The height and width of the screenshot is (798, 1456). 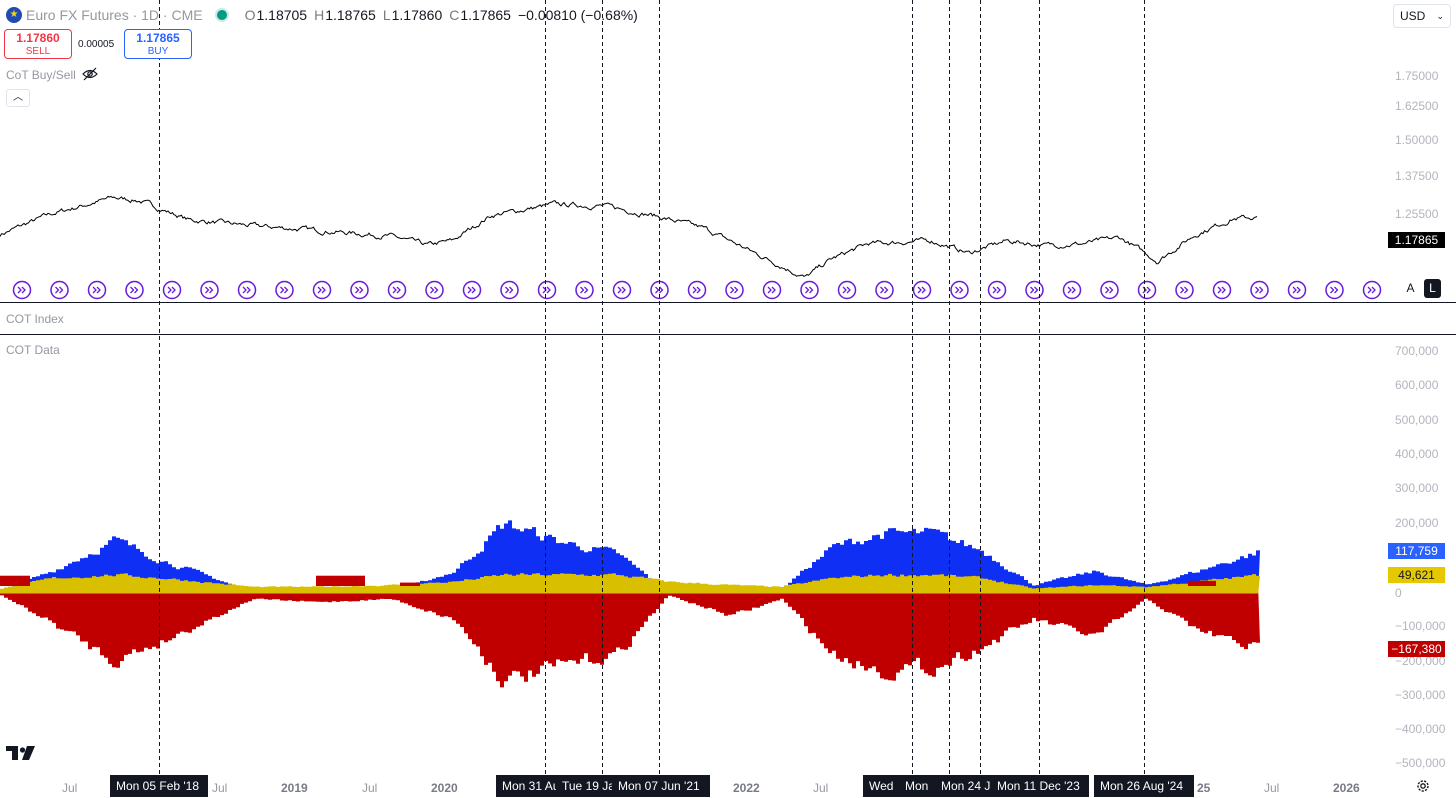 I want to click on symbol-title: Euro FX Futures · 1D · CME, so click(x=114, y=15).